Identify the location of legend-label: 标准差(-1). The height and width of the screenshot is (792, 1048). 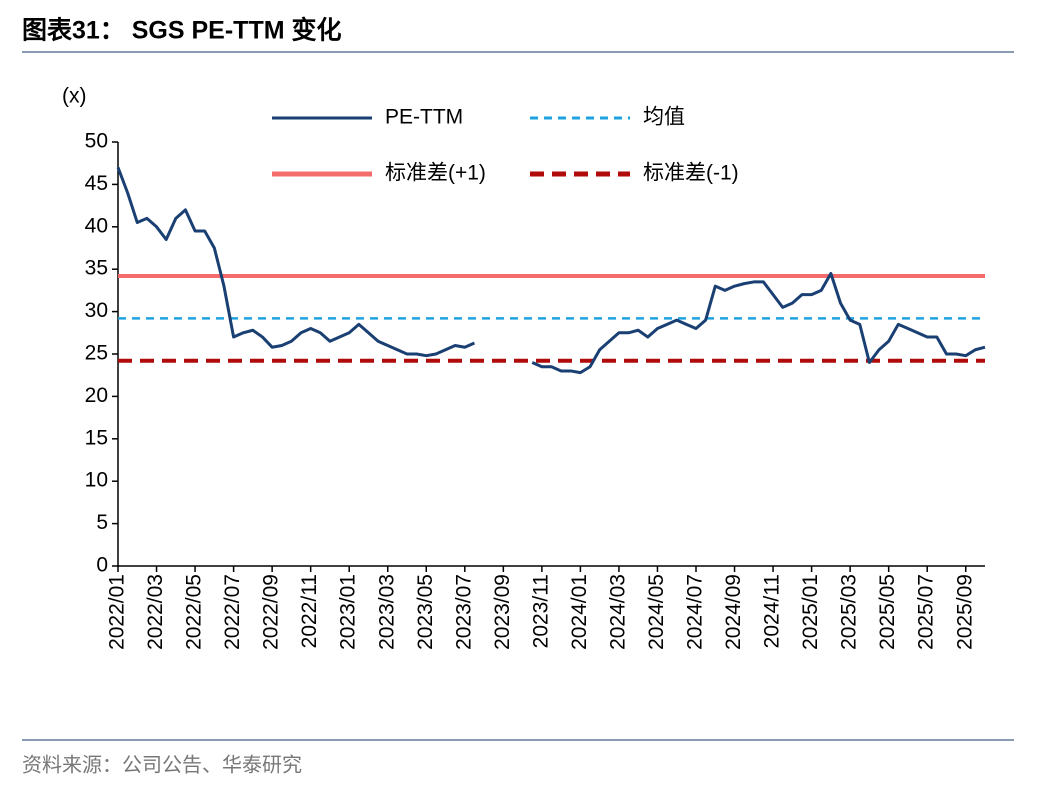
(691, 173).